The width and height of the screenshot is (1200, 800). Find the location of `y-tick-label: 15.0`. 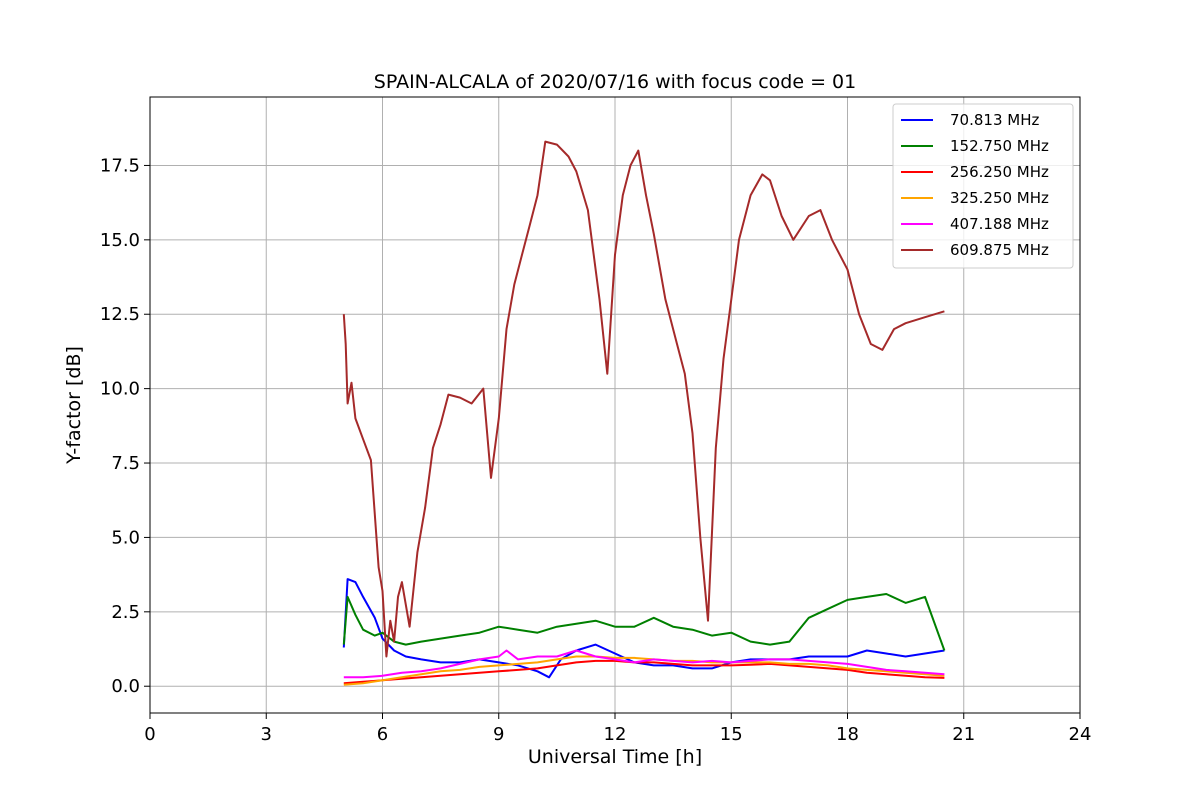

y-tick-label: 15.0 is located at coordinates (120, 240).